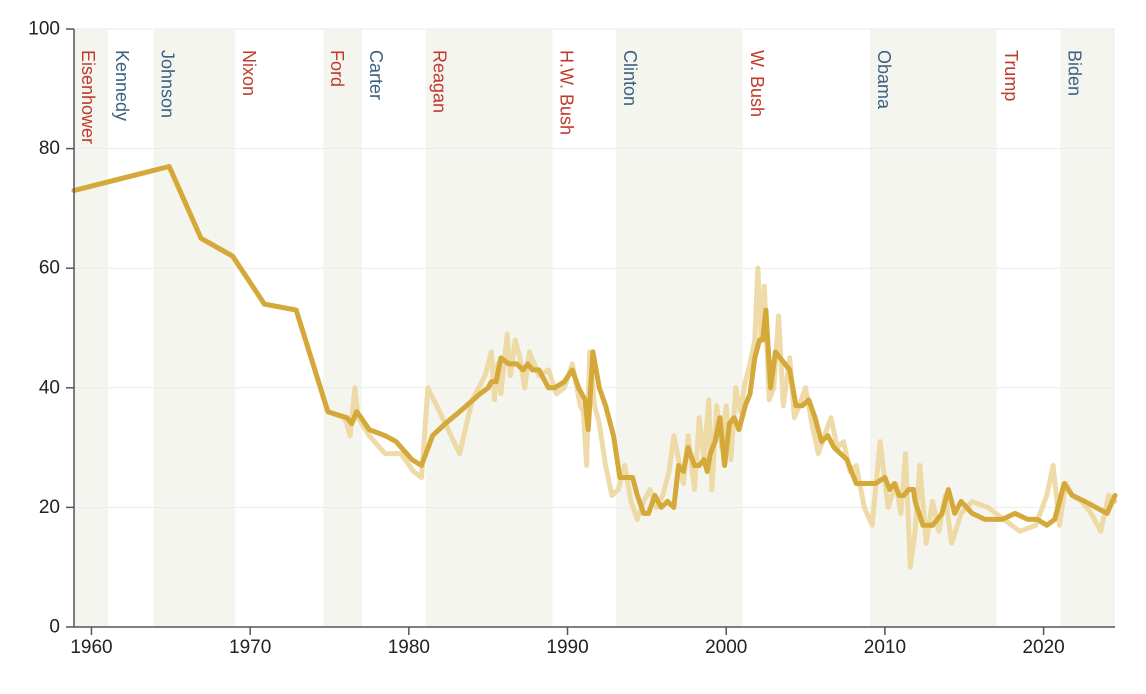  What do you see at coordinates (726, 647) in the screenshot?
I see `x-tick-label-2000: 2000` at bounding box center [726, 647].